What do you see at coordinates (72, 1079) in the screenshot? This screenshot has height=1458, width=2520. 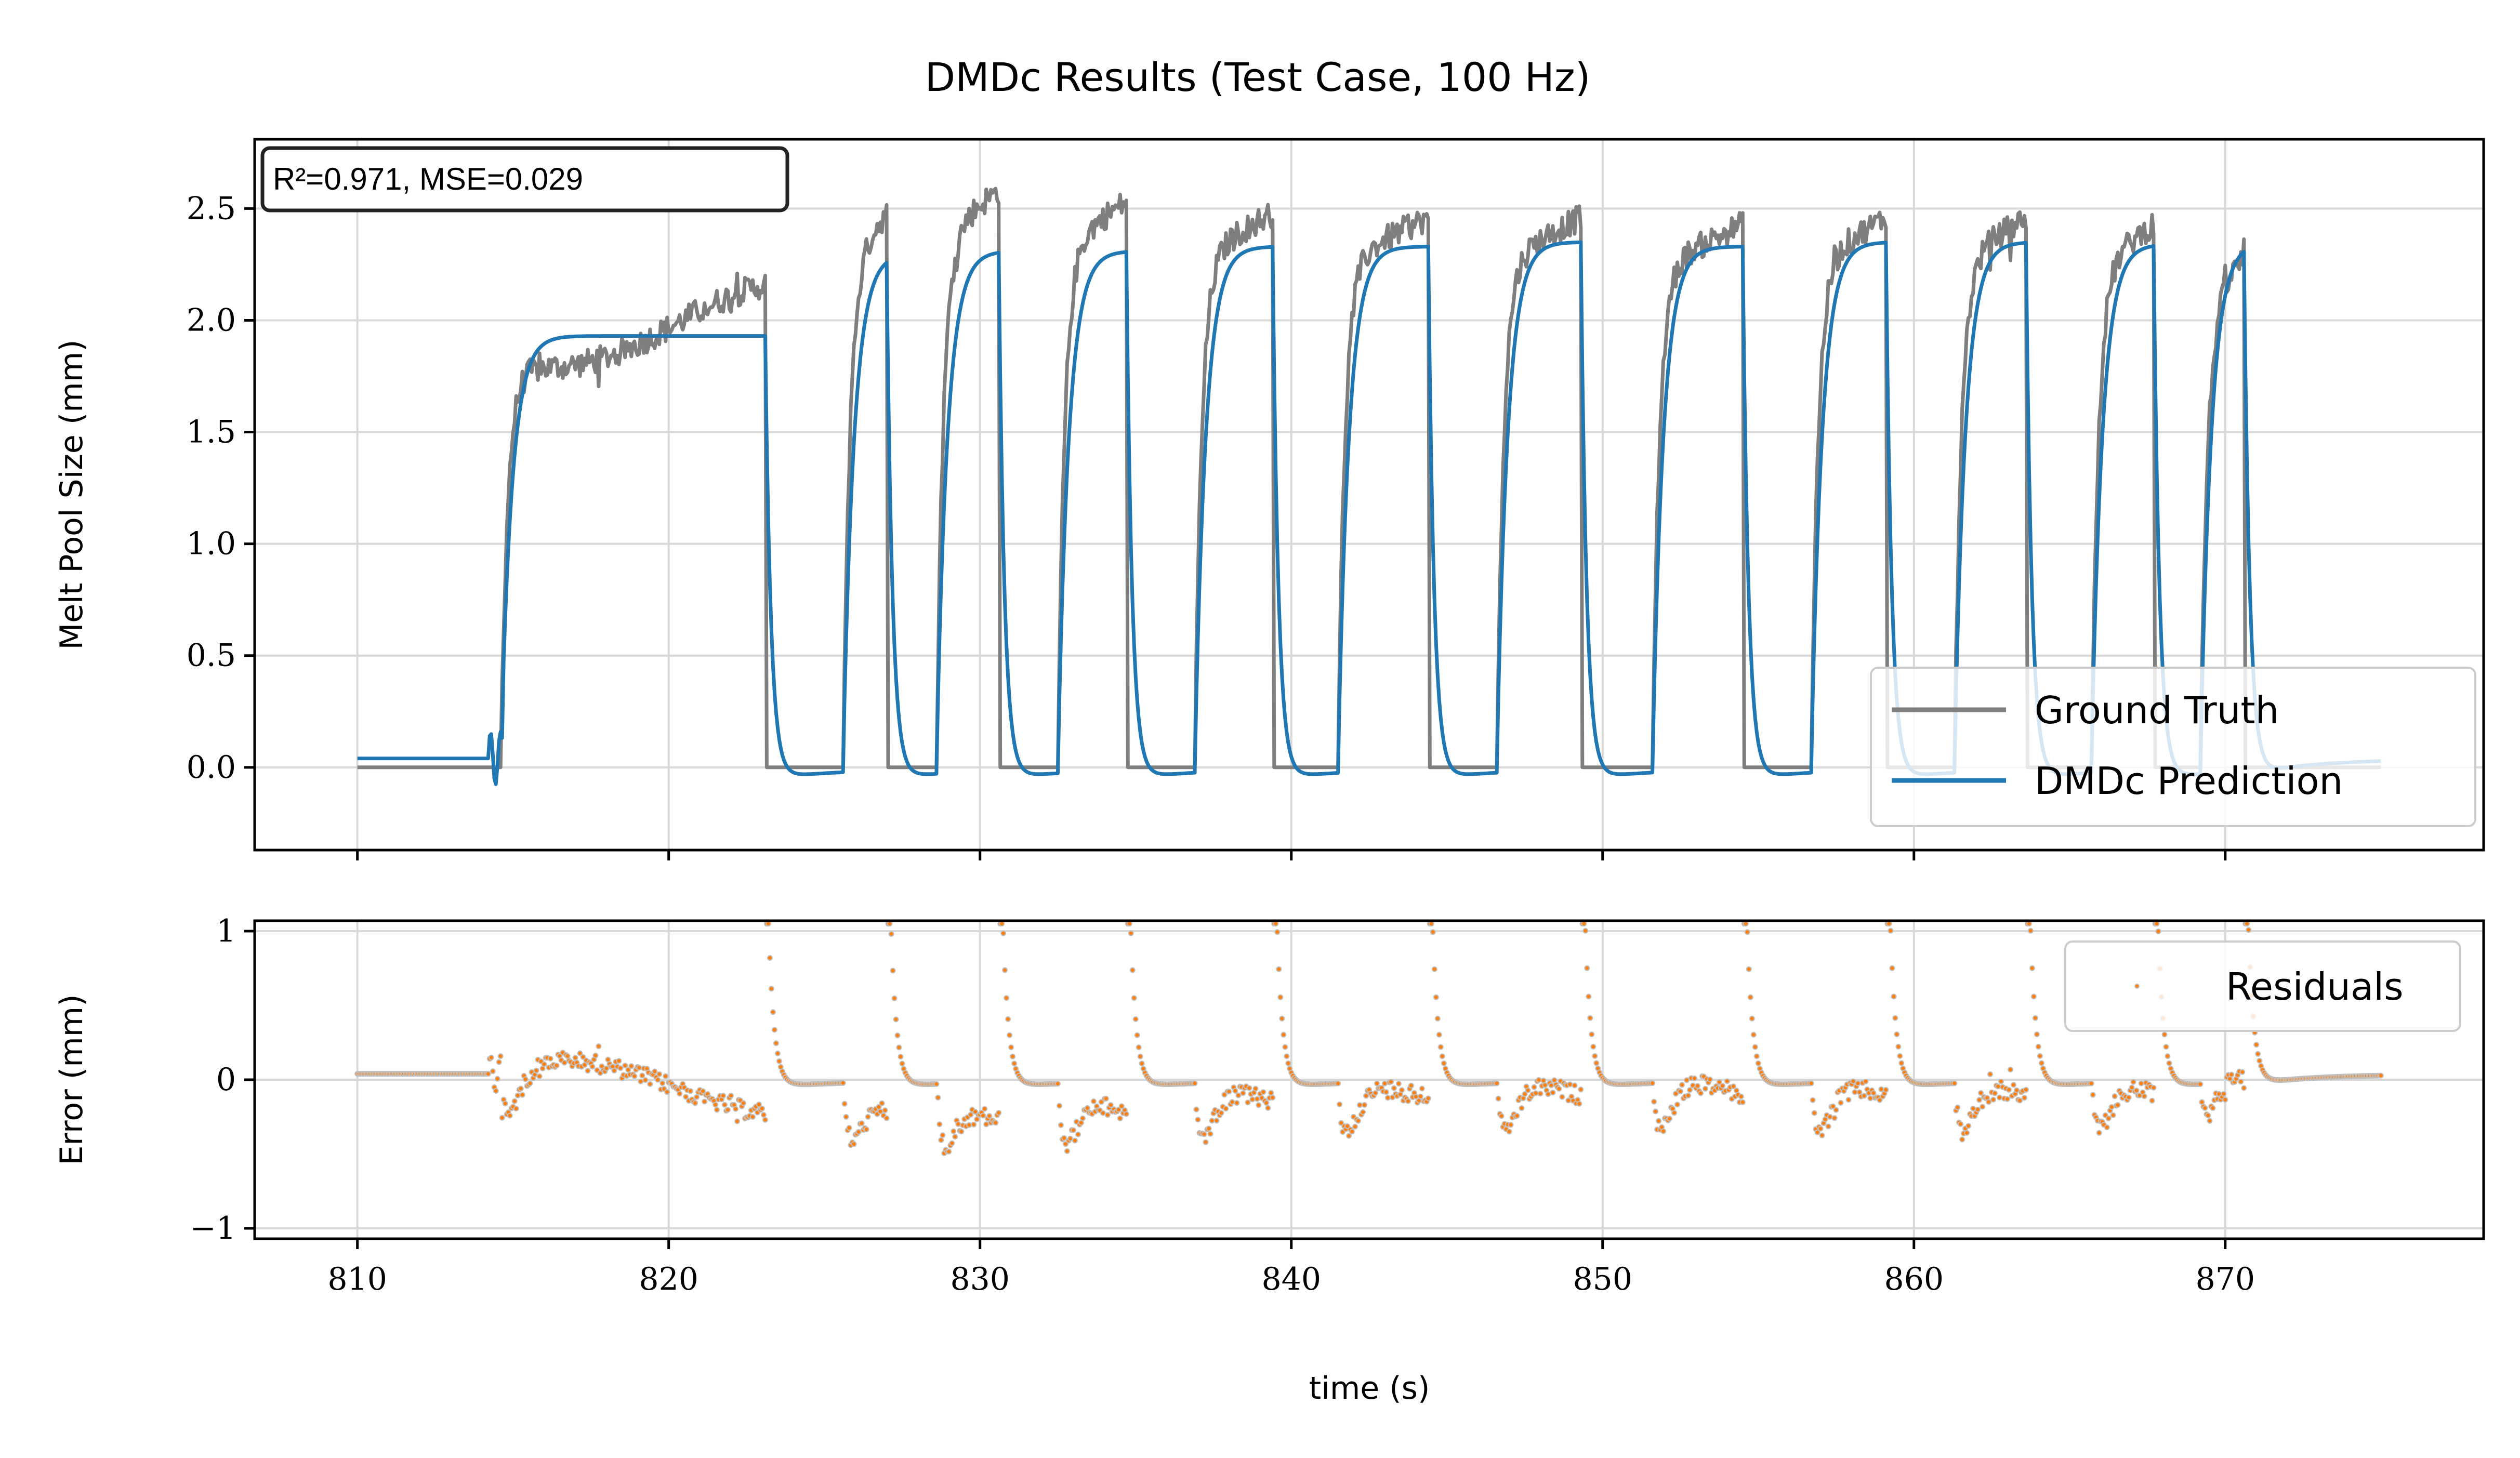 I see `bottom-y-axis-label: Error (mm)` at bounding box center [72, 1079].